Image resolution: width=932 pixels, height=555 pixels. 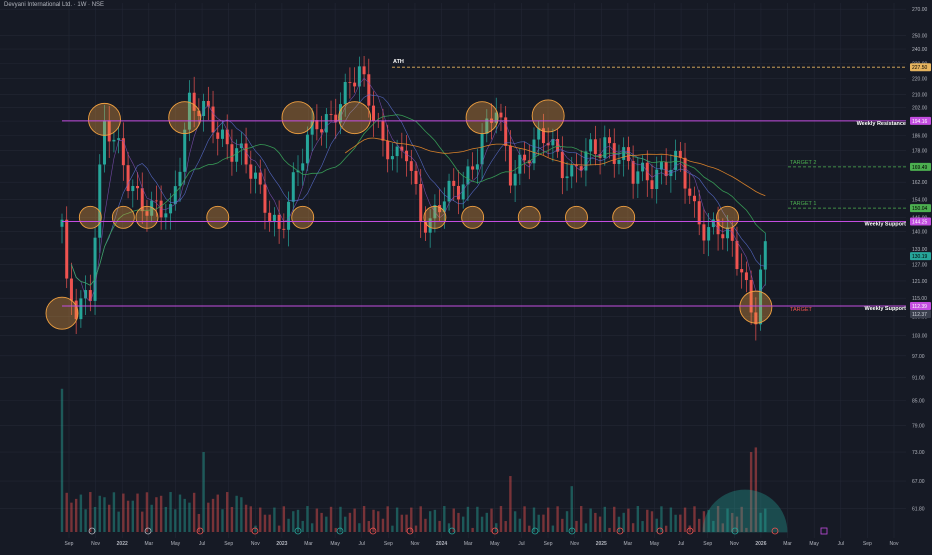 I want to click on volume-profile-dome, so click(x=745, y=511).